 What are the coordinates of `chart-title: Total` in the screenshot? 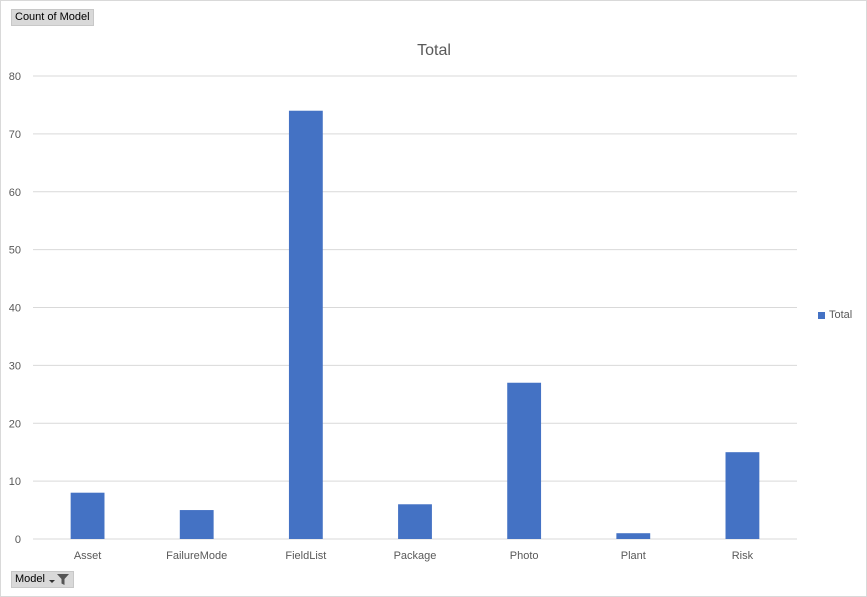 It's located at (434, 50).